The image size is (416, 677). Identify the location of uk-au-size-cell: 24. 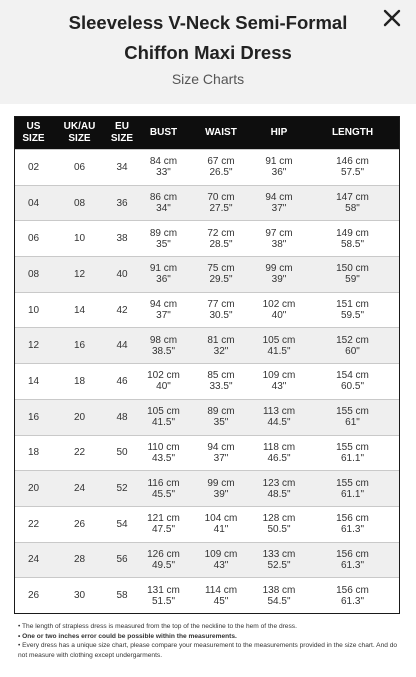
(79, 489).